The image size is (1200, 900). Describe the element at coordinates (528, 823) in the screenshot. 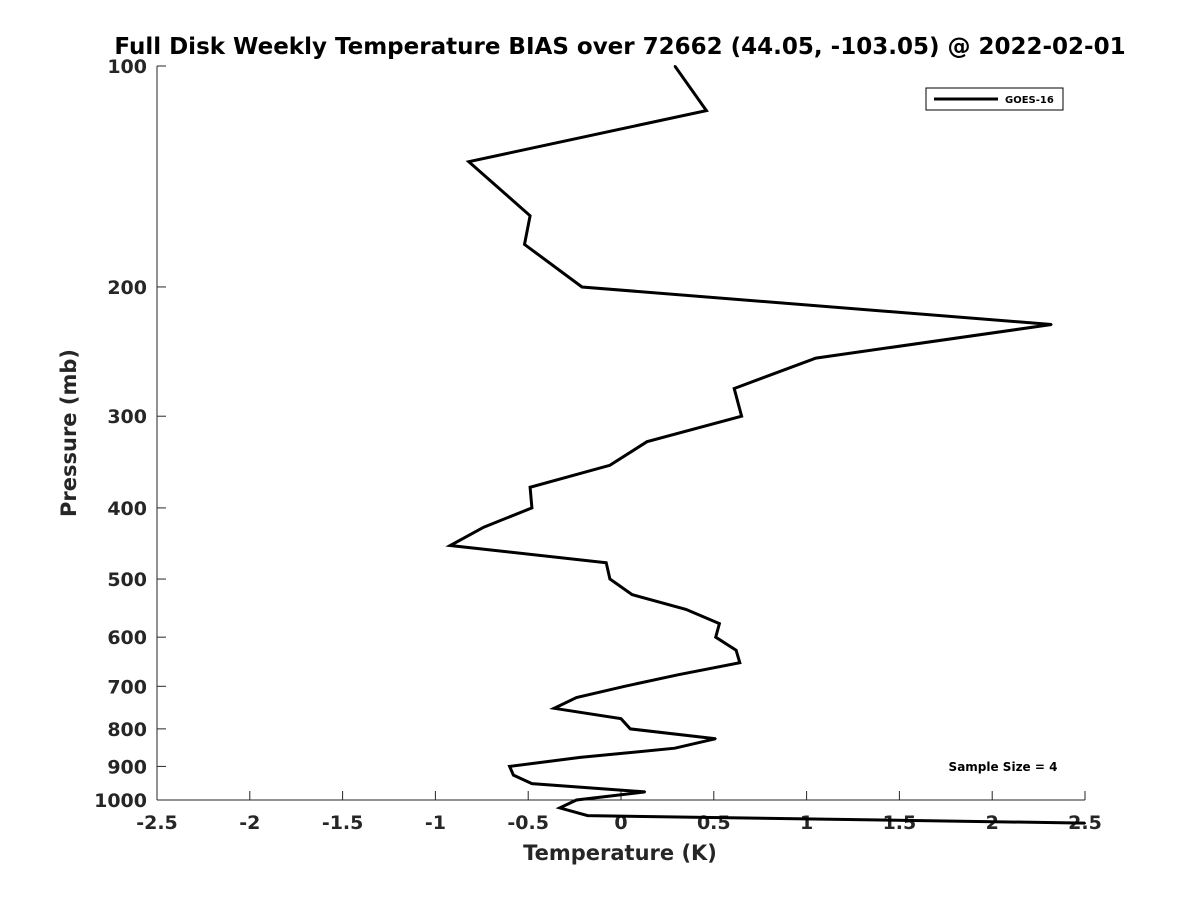

I see `x-tick-label: -0.5` at that location.